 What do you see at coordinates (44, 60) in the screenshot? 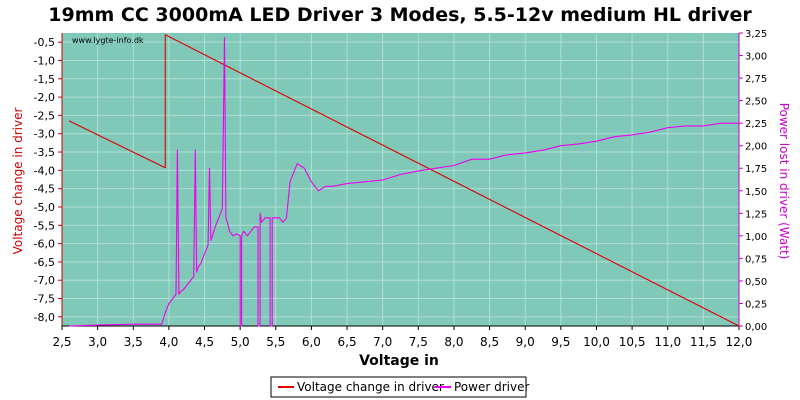
I see `y-left-tick-label: -1,0` at bounding box center [44, 60].